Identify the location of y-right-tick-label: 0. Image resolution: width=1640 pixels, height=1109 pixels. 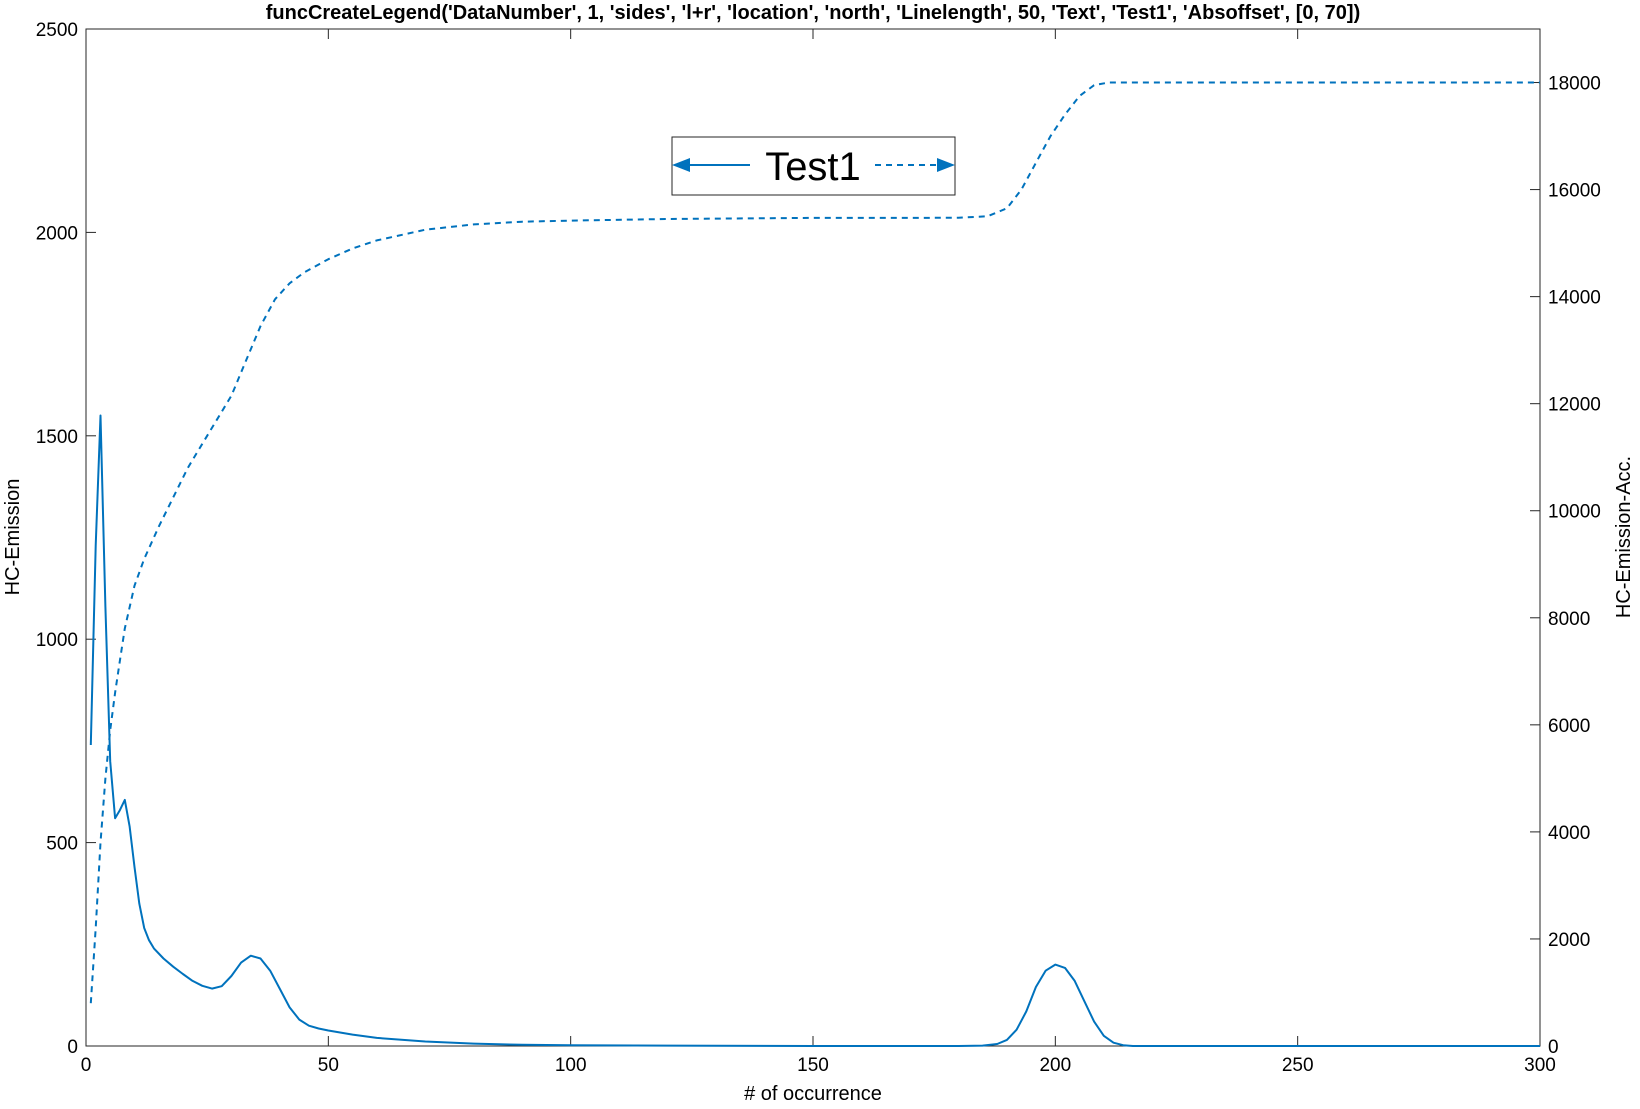
(1553, 1047).